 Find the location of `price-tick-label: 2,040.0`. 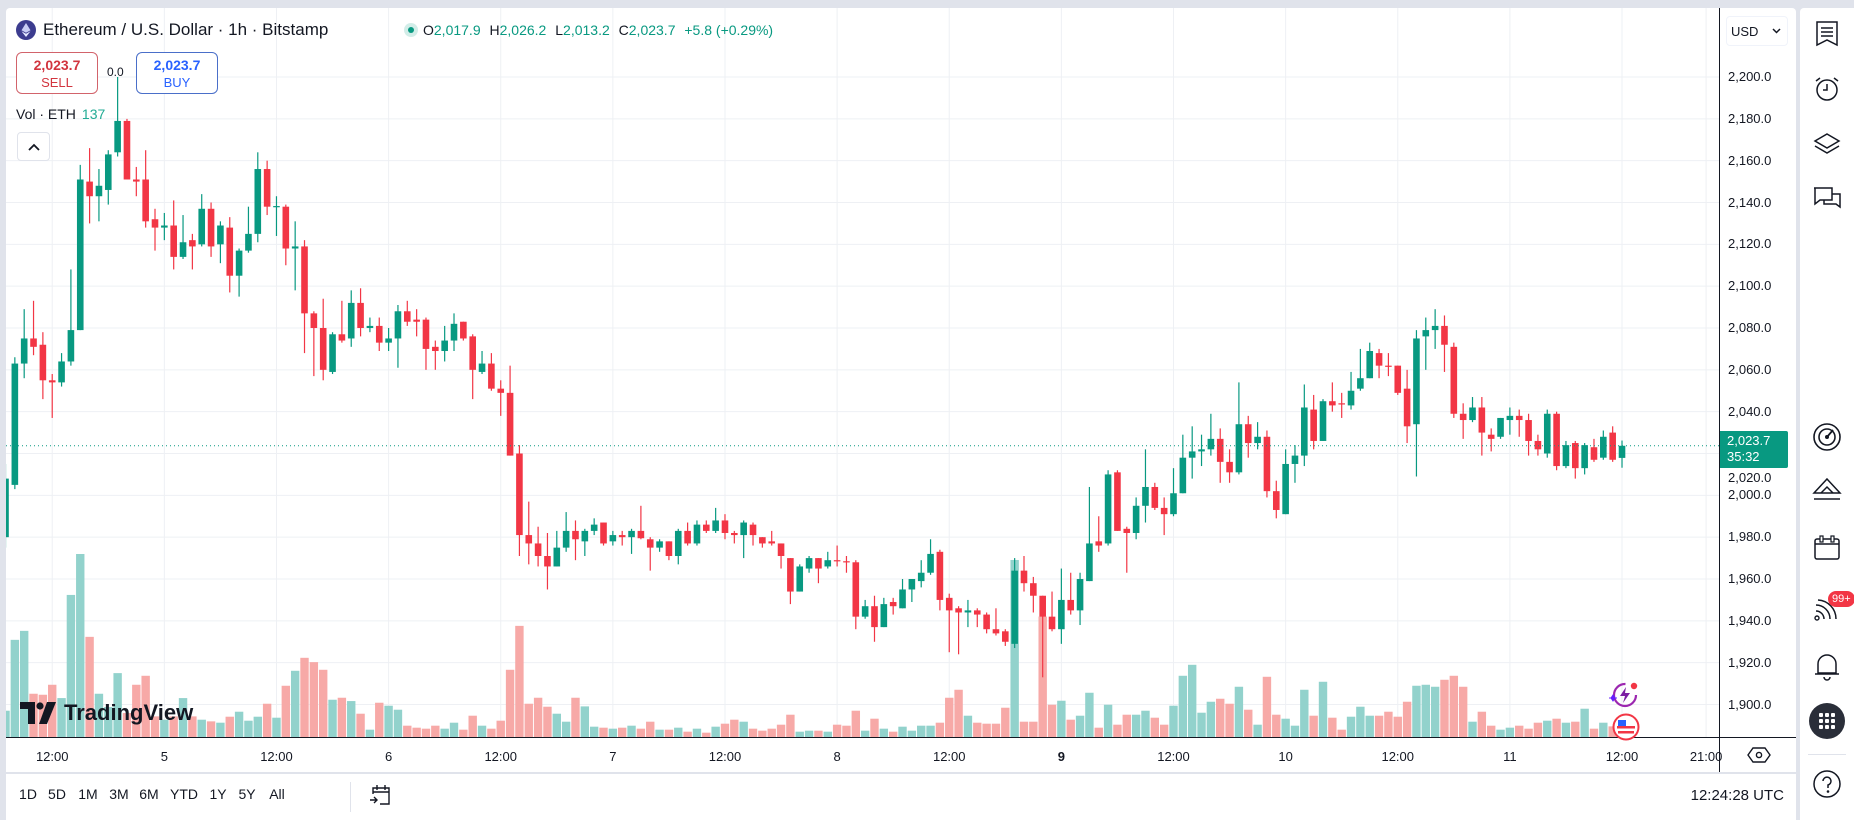

price-tick-label: 2,040.0 is located at coordinates (1750, 411).